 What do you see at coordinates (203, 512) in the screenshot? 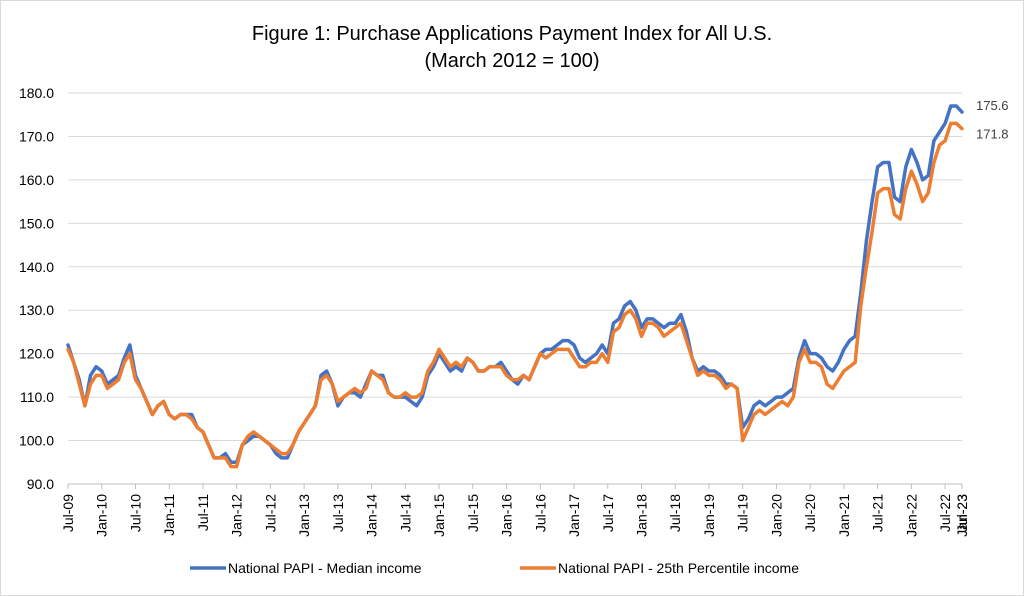
I see `x-tick-label: Jul-11` at bounding box center [203, 512].